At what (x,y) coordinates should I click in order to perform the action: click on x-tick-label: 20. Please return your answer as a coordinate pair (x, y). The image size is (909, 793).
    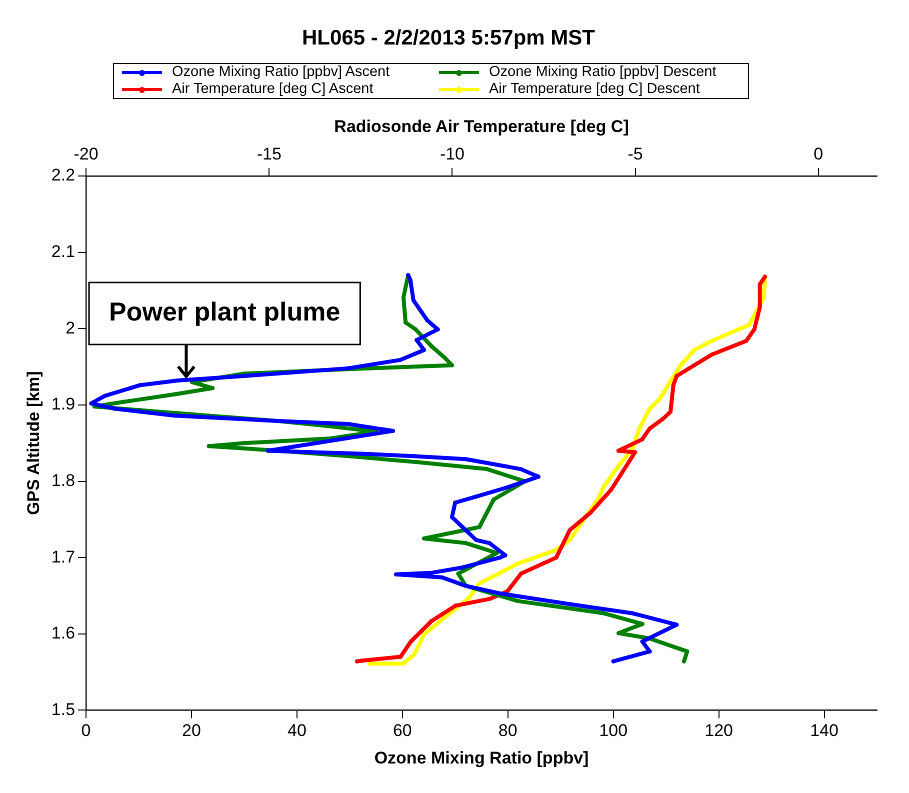
    Looking at the image, I should click on (191, 730).